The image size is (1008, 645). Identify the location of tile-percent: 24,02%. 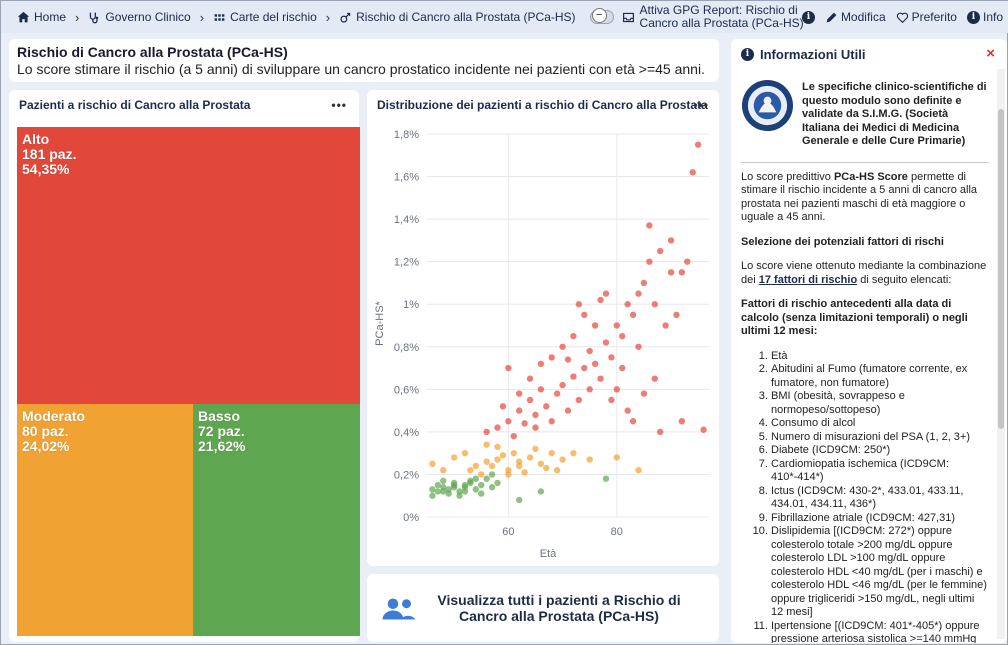
(46, 446).